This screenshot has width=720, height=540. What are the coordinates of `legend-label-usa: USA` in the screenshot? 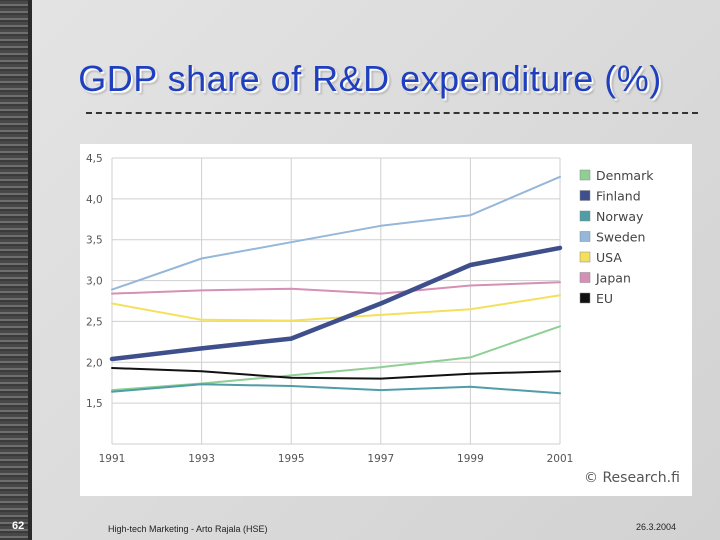 It's located at (609, 257).